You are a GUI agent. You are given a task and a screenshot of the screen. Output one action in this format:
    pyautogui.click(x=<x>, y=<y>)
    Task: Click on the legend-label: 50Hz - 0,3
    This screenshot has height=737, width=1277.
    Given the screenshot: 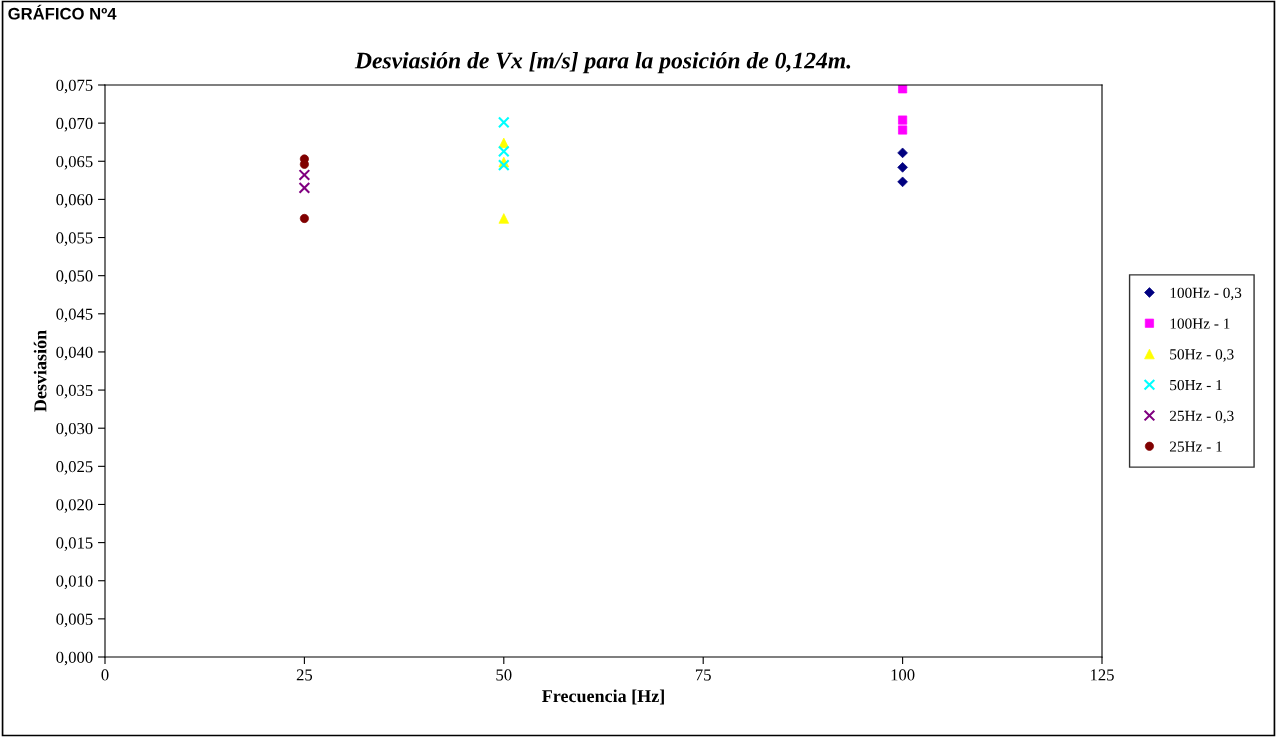 What is the action you would take?
    pyautogui.click(x=1202, y=355)
    